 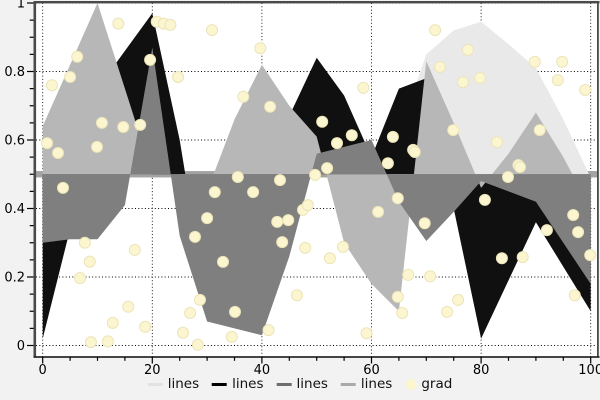 I want to click on x-tick-label: 40, so click(x=262, y=370).